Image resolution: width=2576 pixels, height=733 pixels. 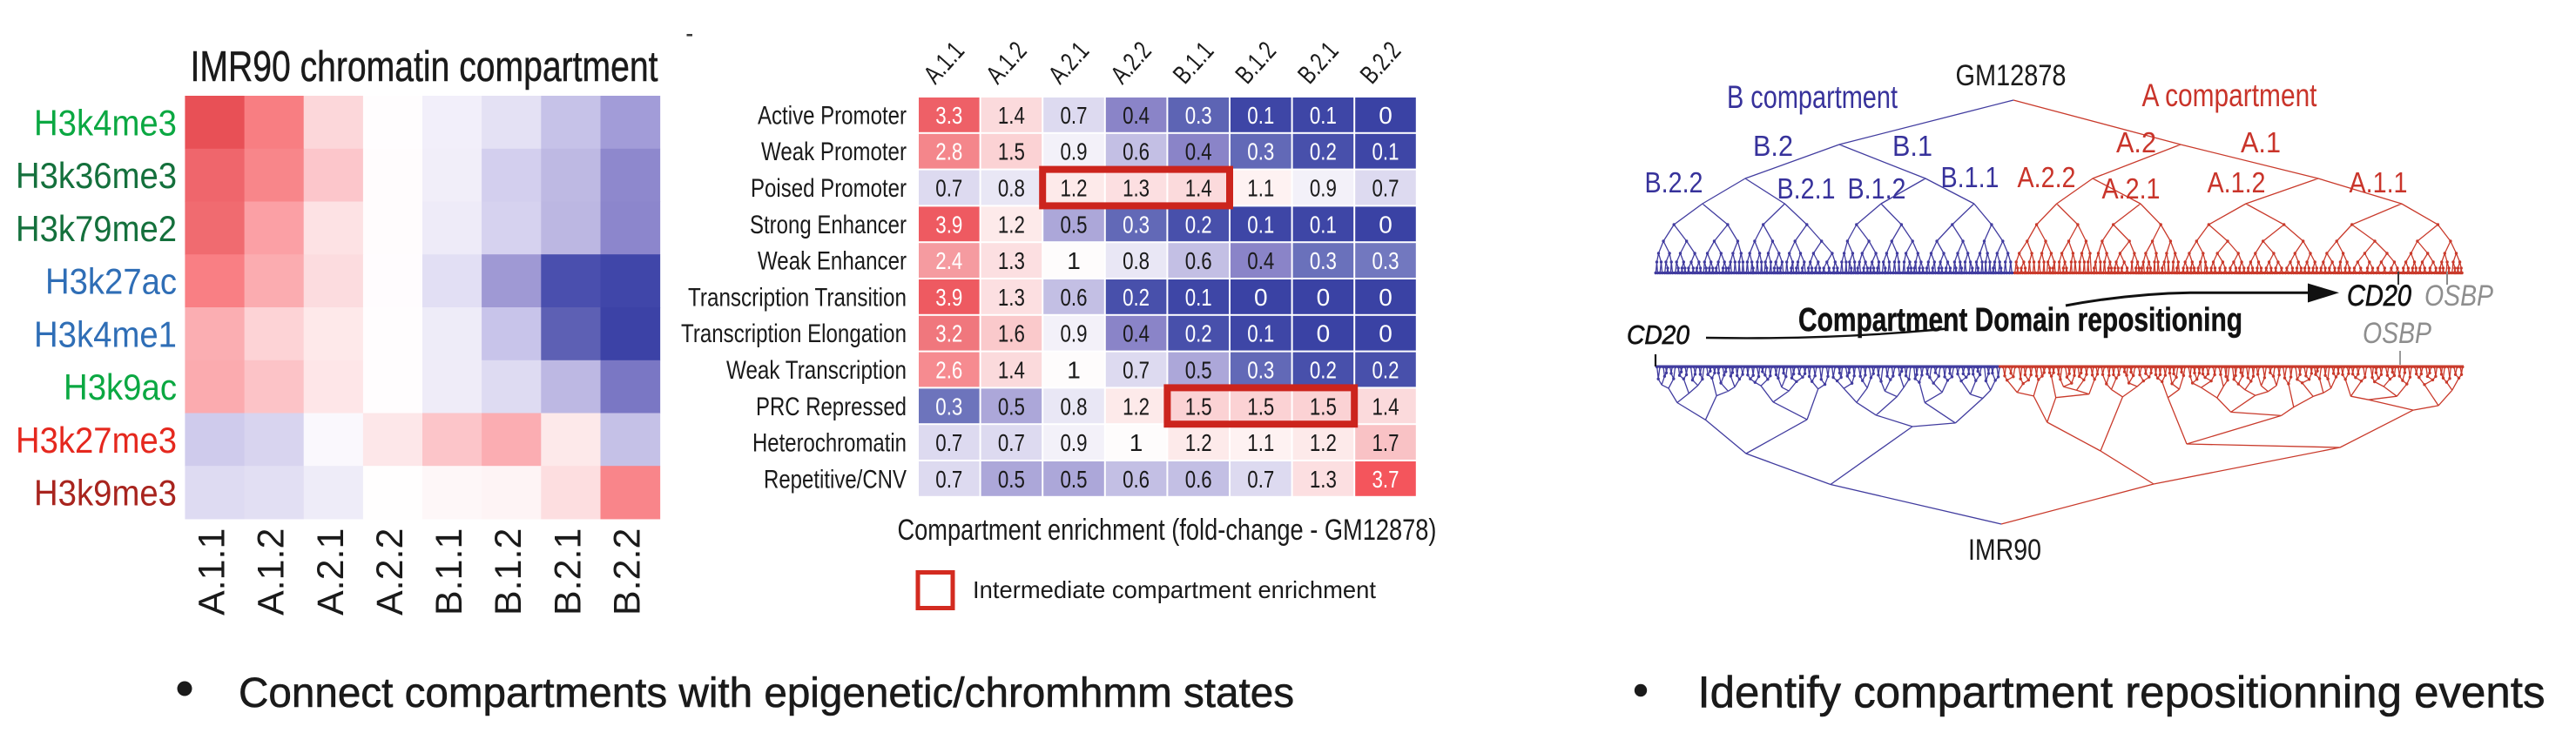 I want to click on svg-text: 0.8, so click(x=1074, y=406).